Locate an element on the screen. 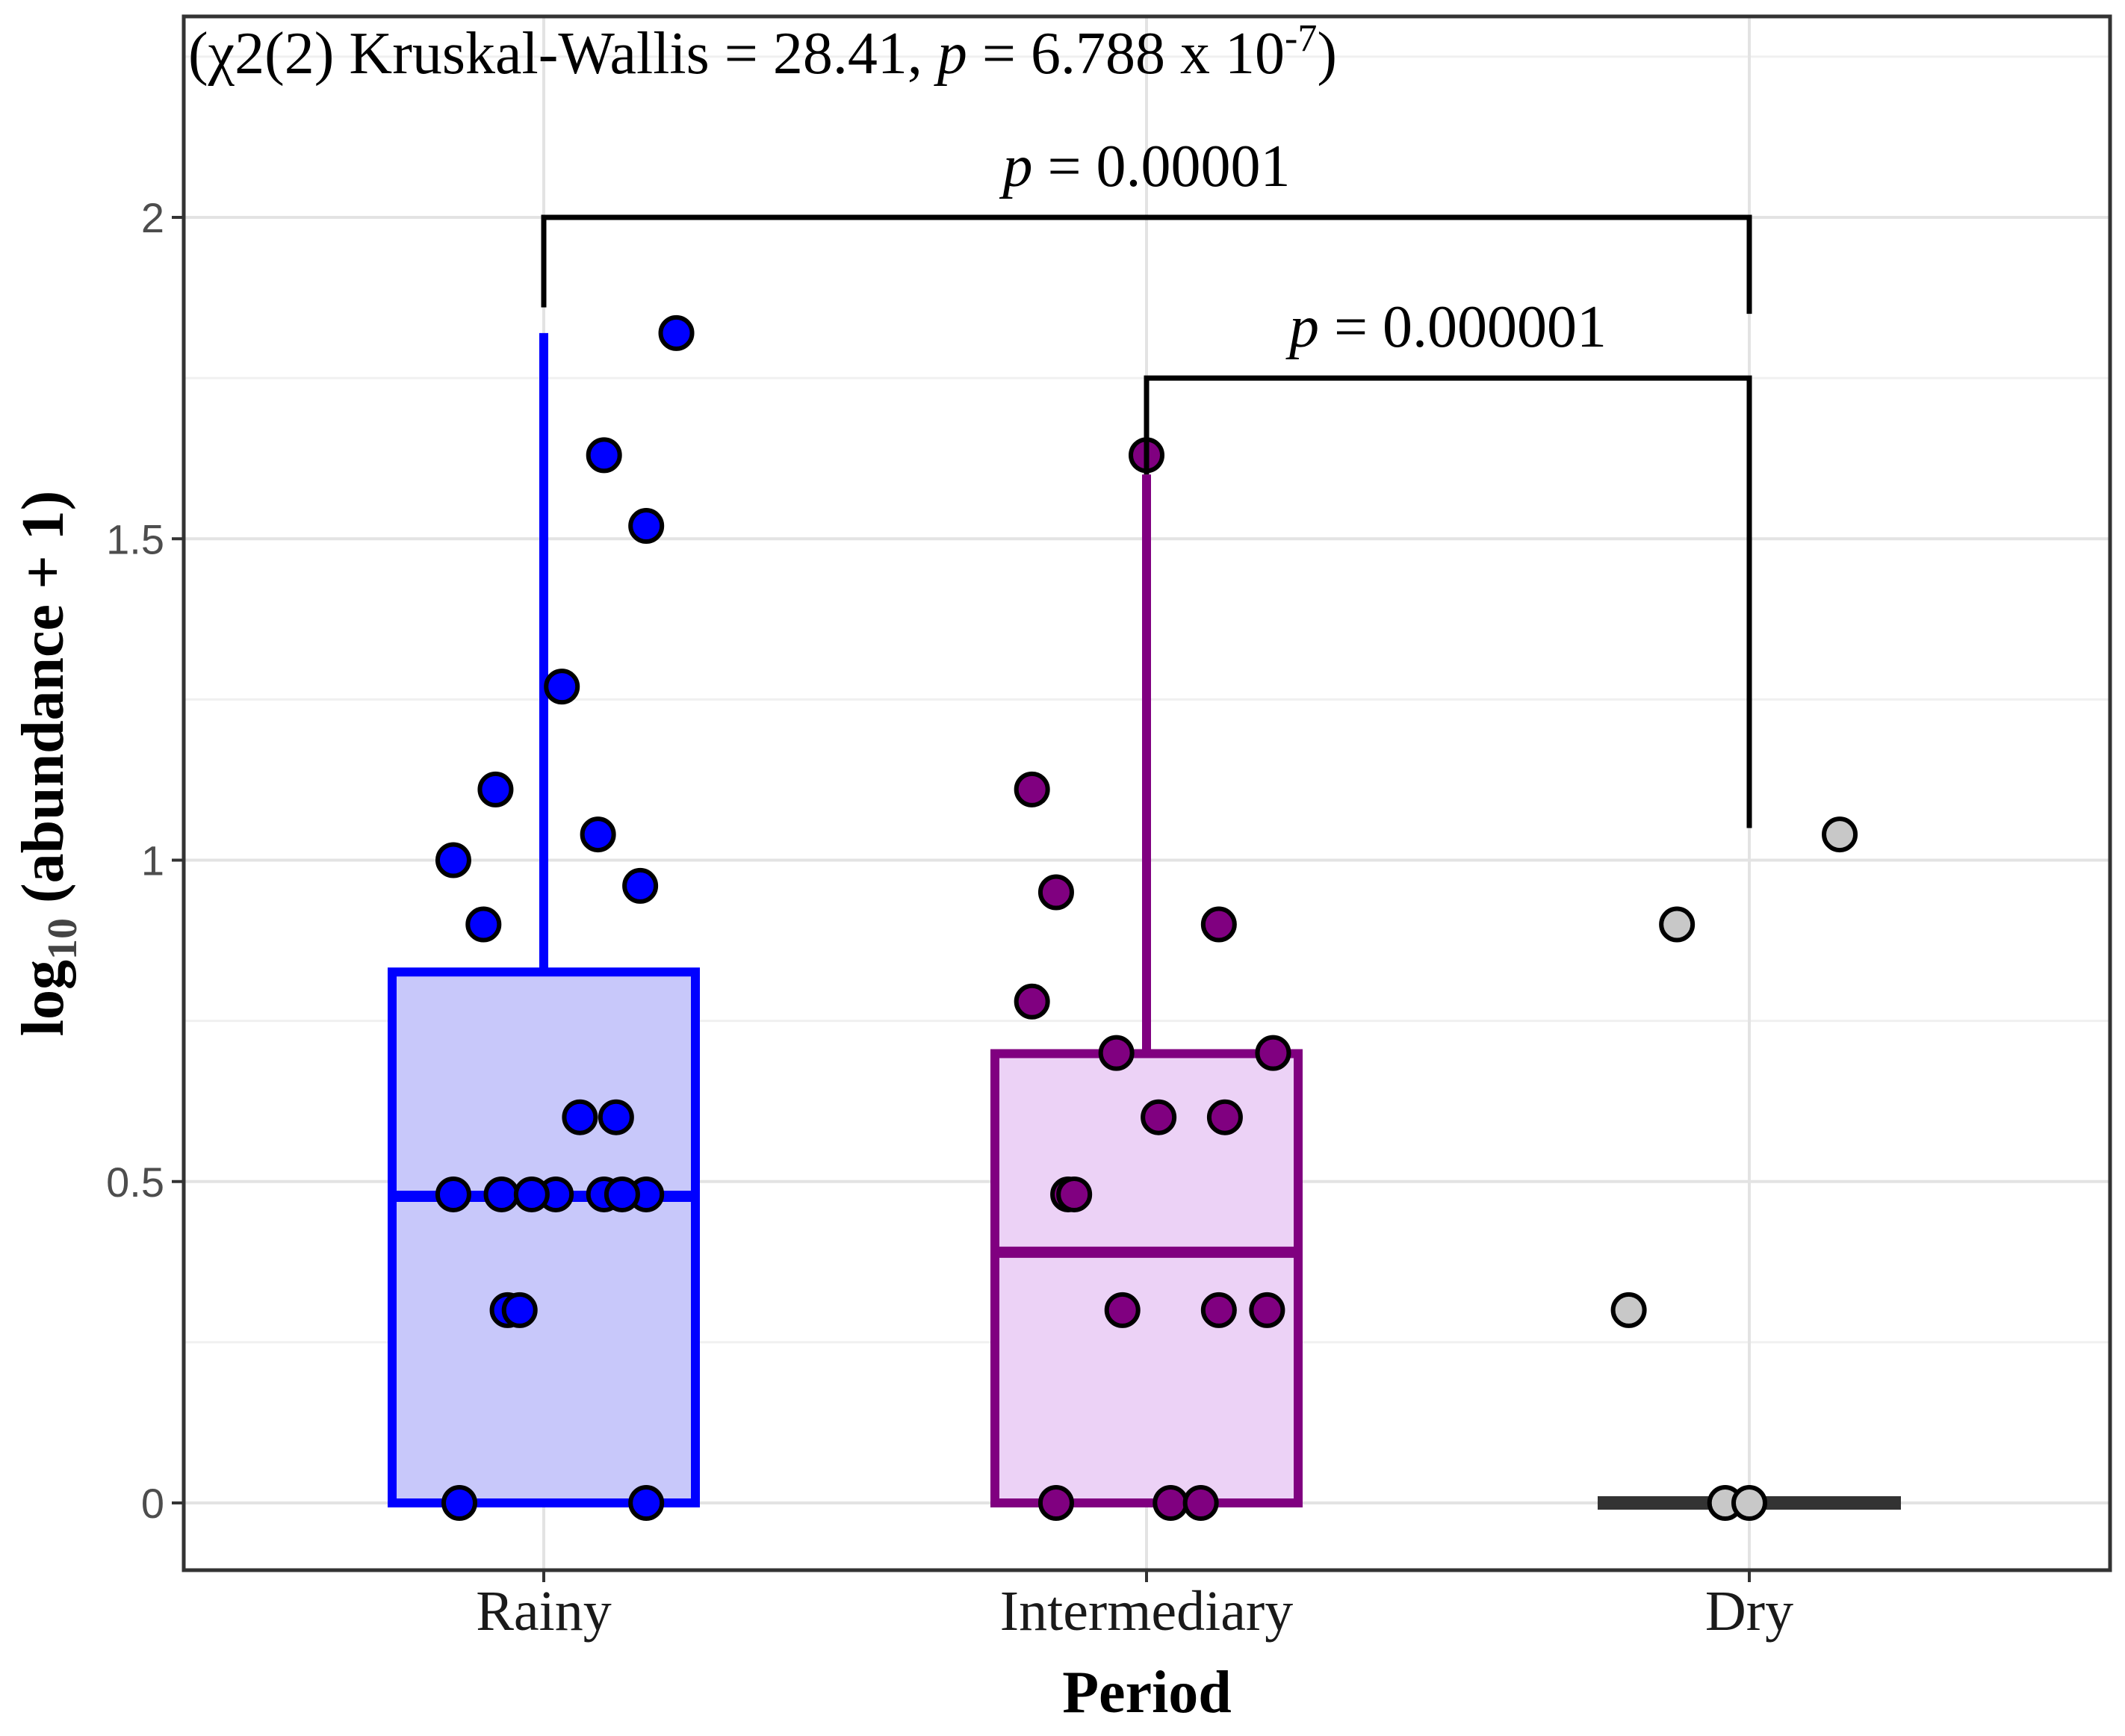 The height and width of the screenshot is (1736, 2125). boxplot-rainy is located at coordinates (544, 920).